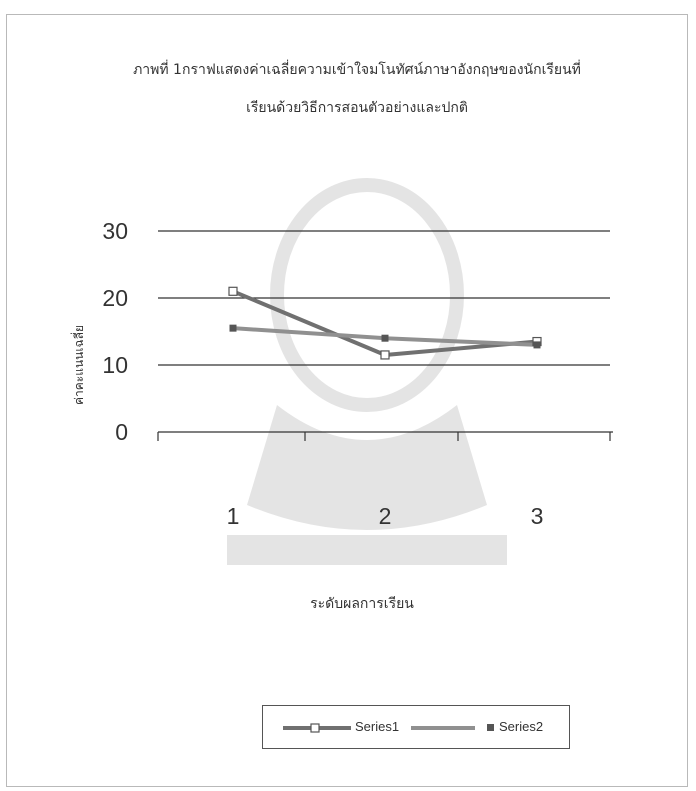 The height and width of the screenshot is (791, 696). I want to click on legend-series2-label: Series2, so click(521, 726).